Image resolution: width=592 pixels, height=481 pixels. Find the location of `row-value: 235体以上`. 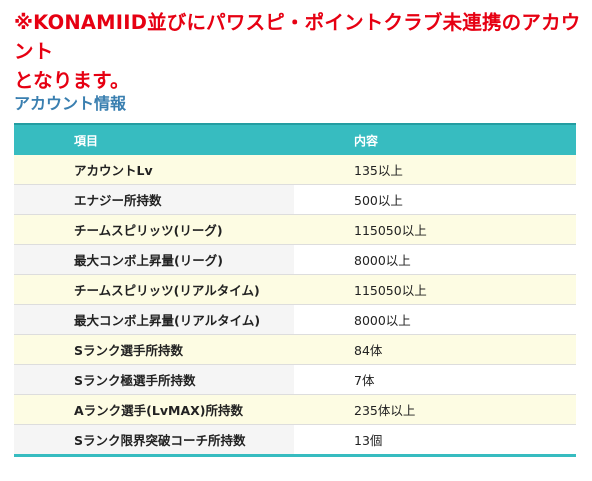

row-value: 235体以上 is located at coordinates (435, 409).